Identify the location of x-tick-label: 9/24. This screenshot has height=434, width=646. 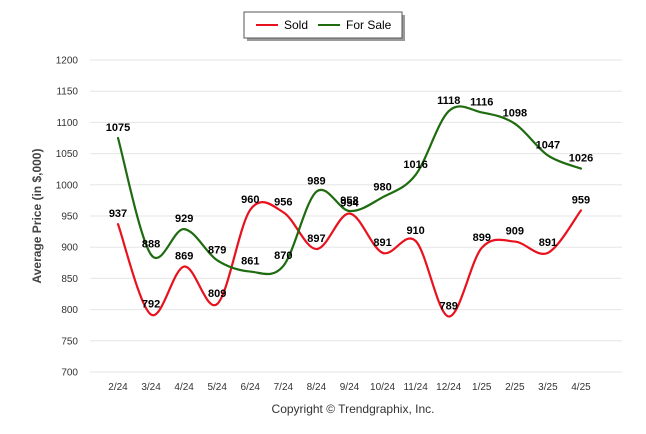
(350, 387).